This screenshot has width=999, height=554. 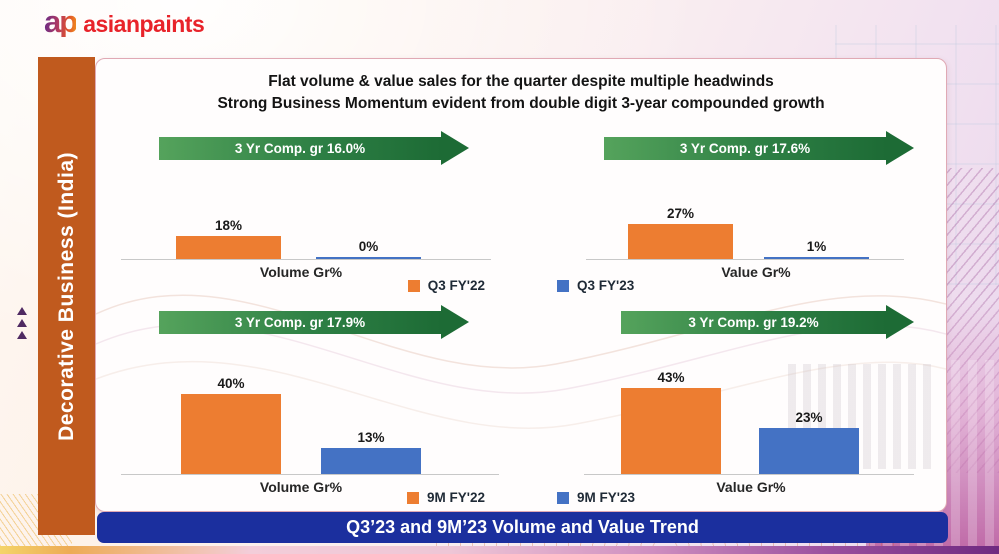 I want to click on bar-value-label: 27%, so click(x=680, y=213).